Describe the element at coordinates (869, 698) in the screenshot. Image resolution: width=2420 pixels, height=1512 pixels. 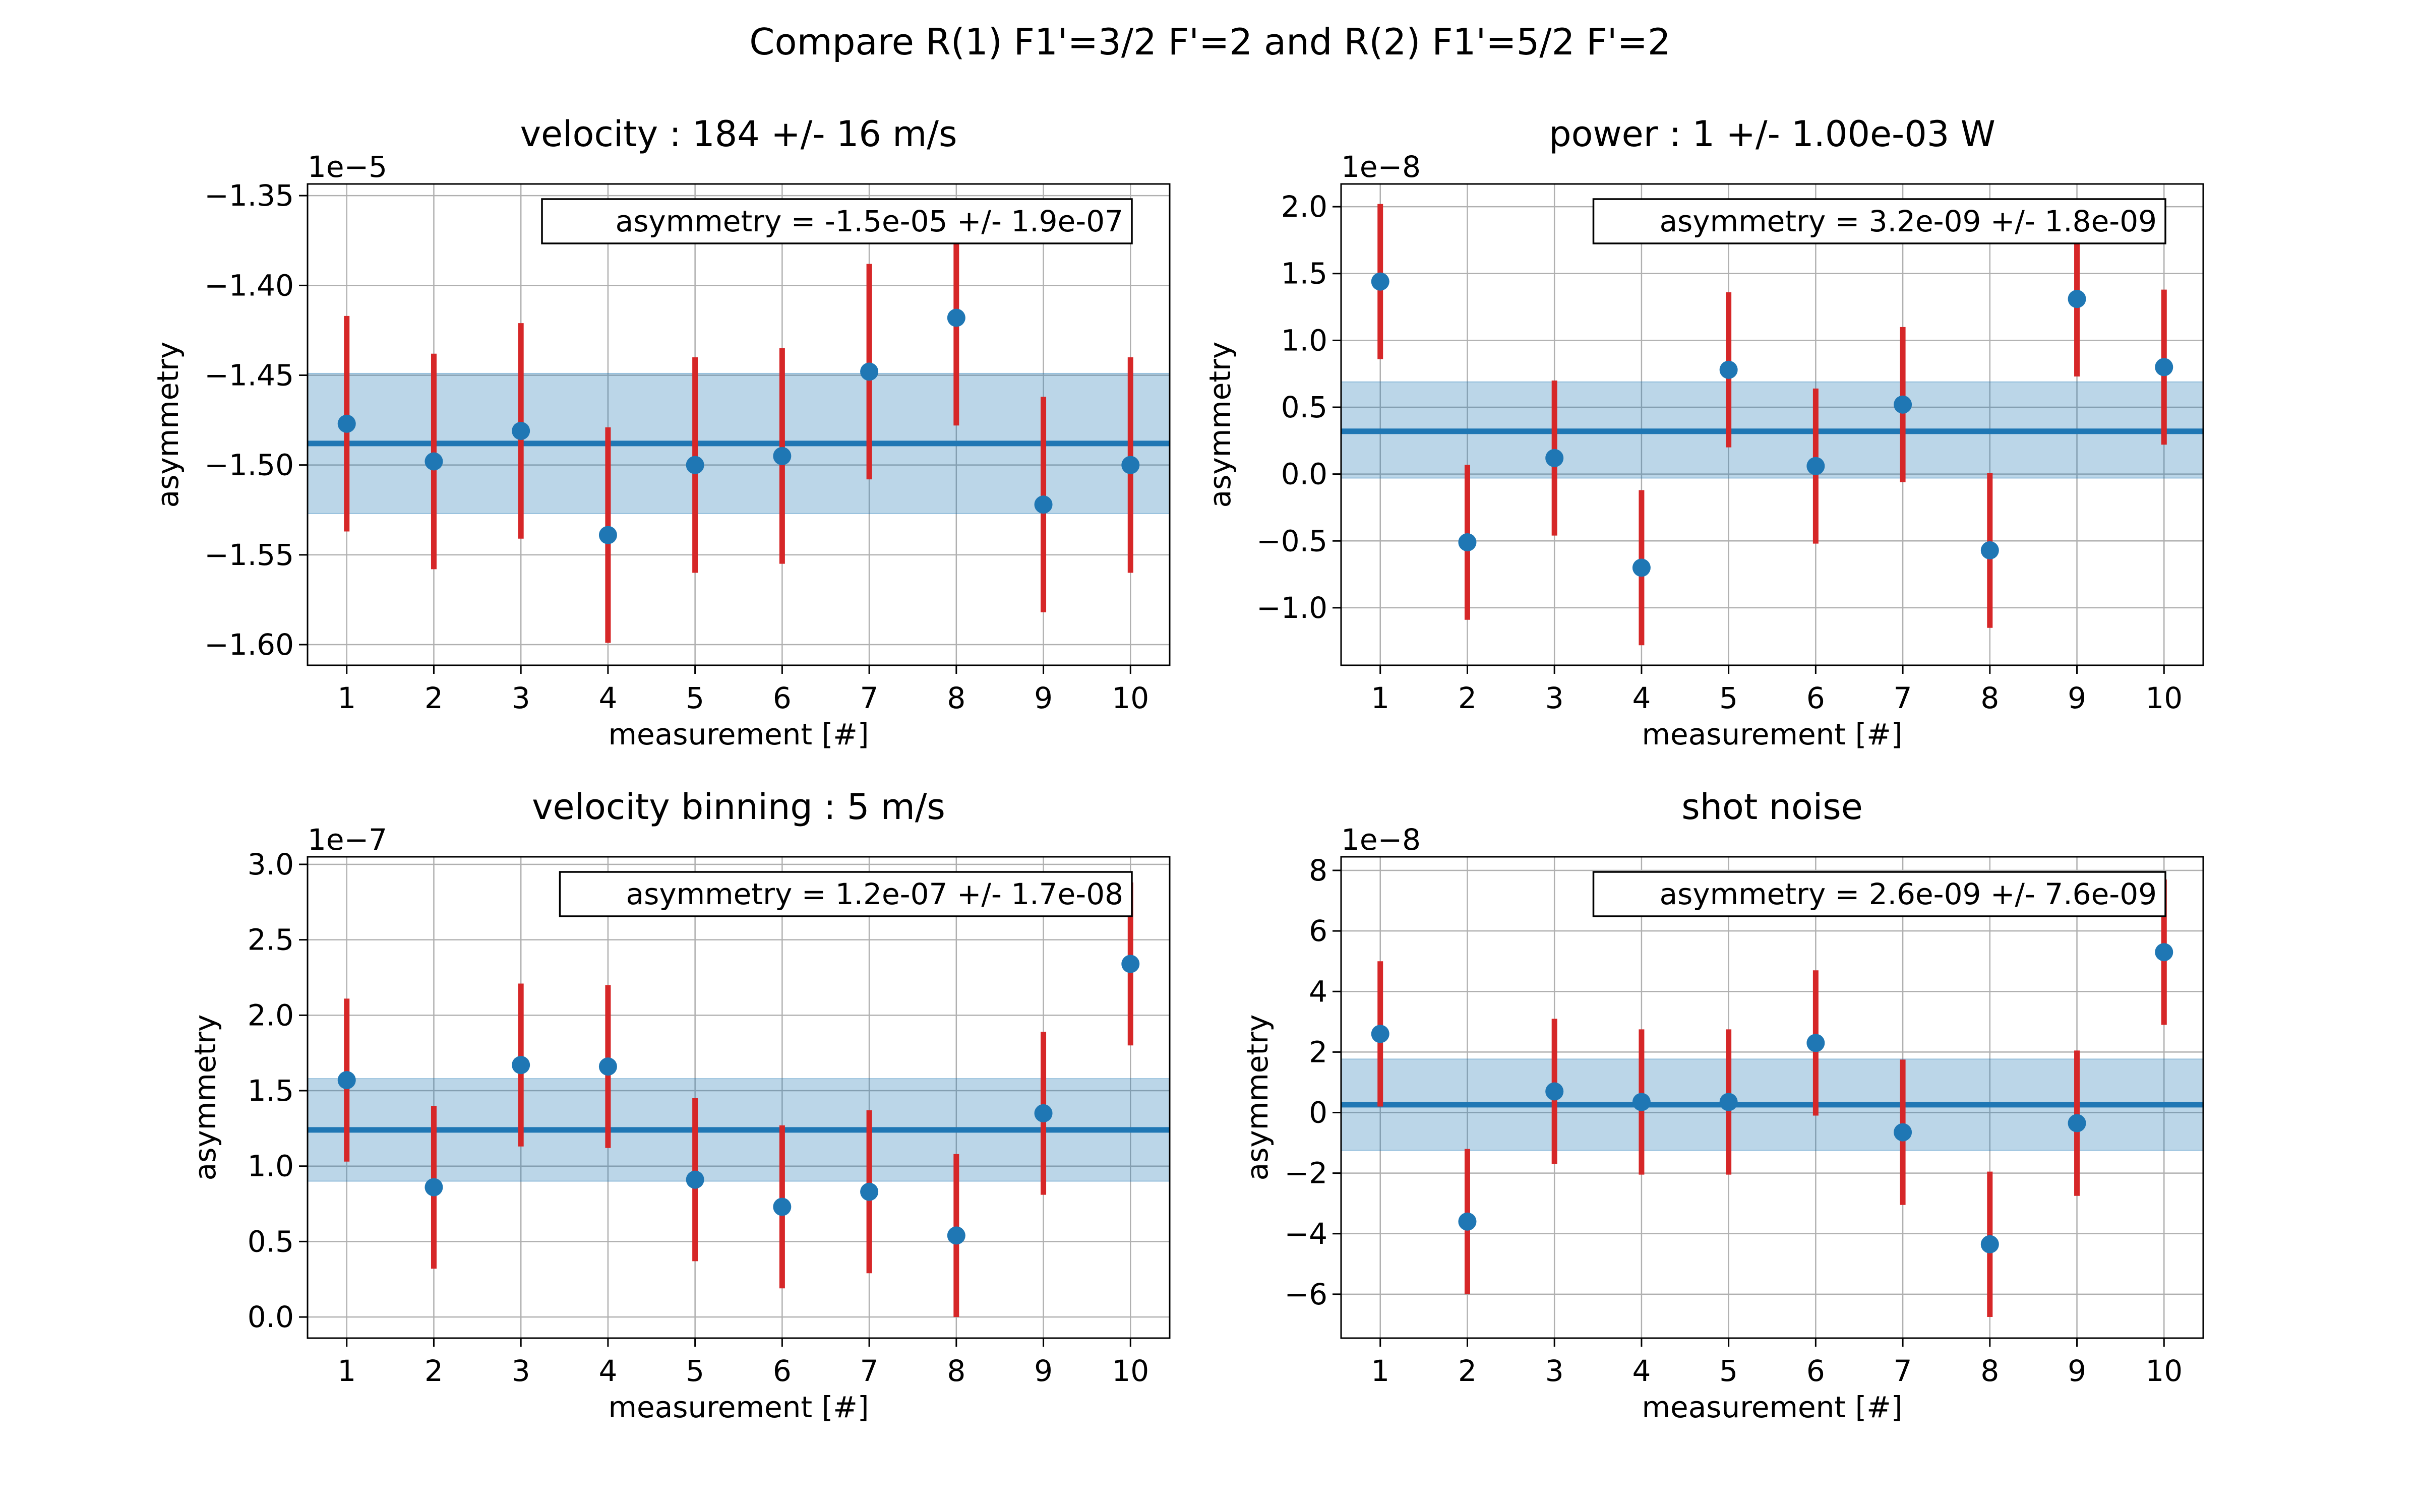
I see `x-tick-label: 7` at that location.